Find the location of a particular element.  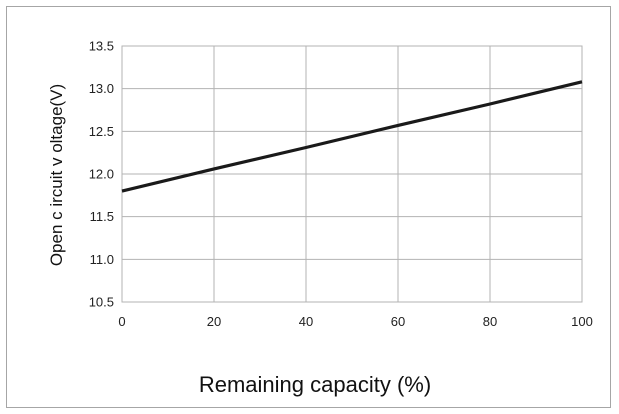

y-tick-label: 12.0 is located at coordinates (101, 174).